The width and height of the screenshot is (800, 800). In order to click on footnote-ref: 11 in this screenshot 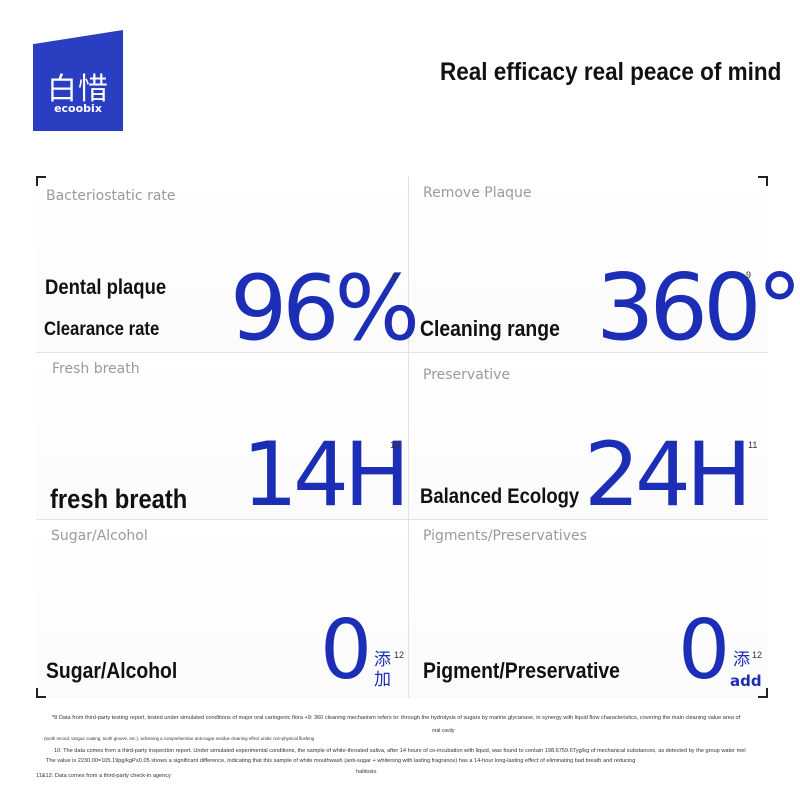, I will do `click(753, 445)`.